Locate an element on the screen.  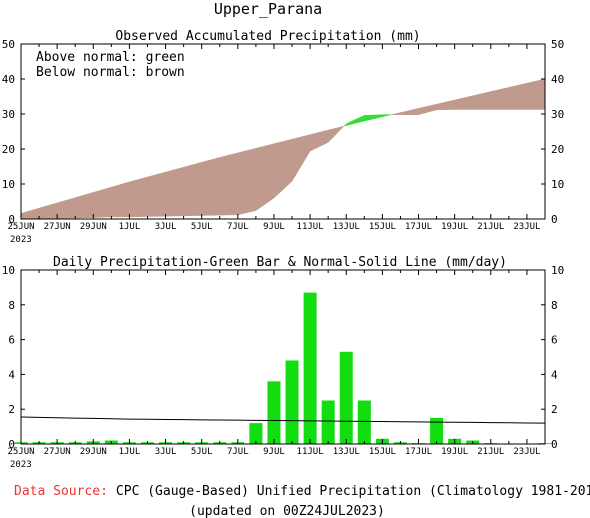
p2-xtick-label: 17JUL is located at coordinates (418, 452).